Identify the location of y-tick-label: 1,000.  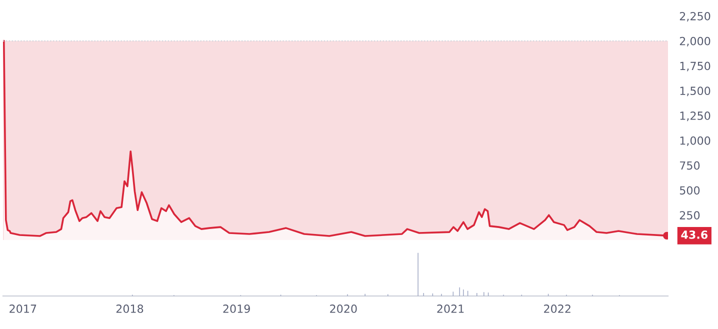
(695, 141).